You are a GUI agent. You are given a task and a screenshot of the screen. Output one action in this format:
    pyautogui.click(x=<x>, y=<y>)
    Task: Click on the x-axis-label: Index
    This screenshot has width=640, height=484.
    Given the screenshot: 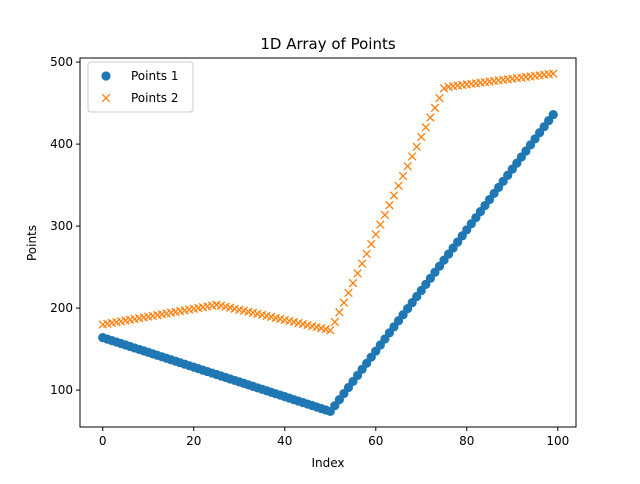 What is the action you would take?
    pyautogui.click(x=327, y=463)
    